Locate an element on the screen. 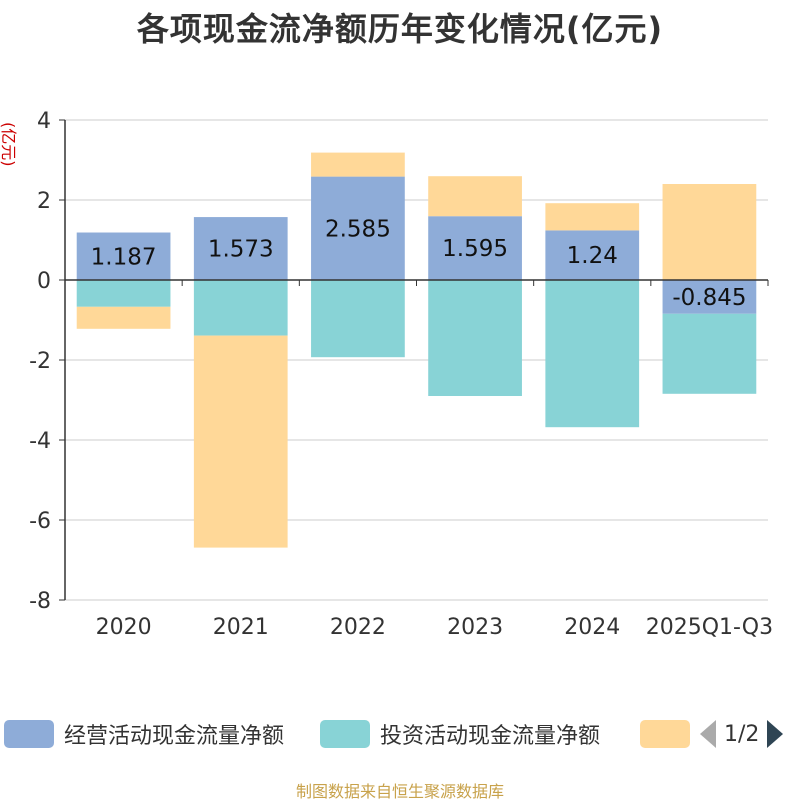 This screenshot has height=802, width=800. bar-financing-2022 is located at coordinates (358, 164).